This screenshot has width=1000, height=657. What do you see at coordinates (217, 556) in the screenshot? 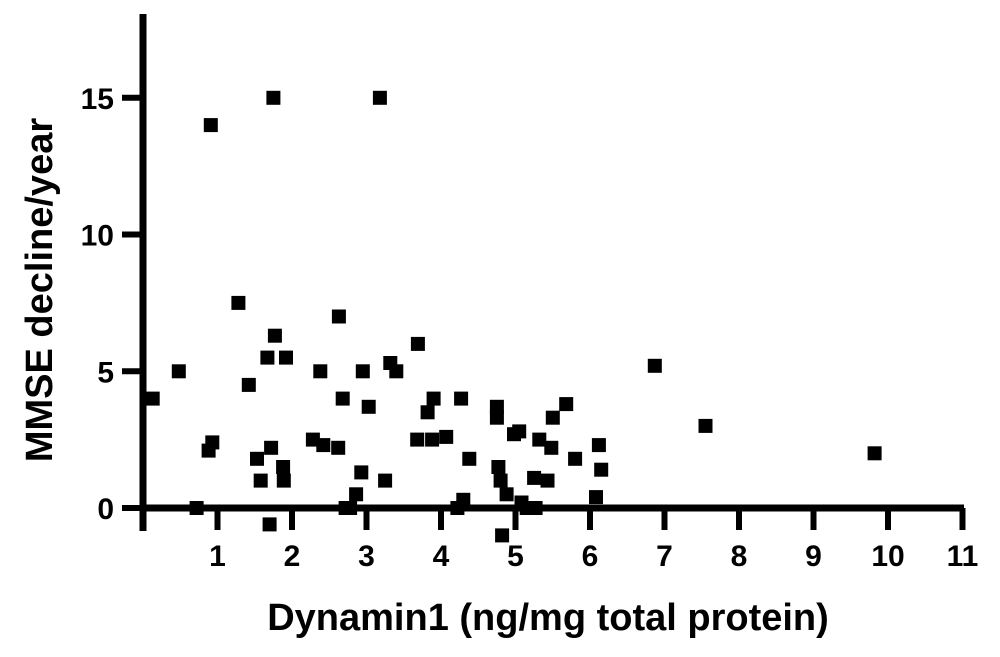
I see `x-tick-label-1: 1` at bounding box center [217, 556].